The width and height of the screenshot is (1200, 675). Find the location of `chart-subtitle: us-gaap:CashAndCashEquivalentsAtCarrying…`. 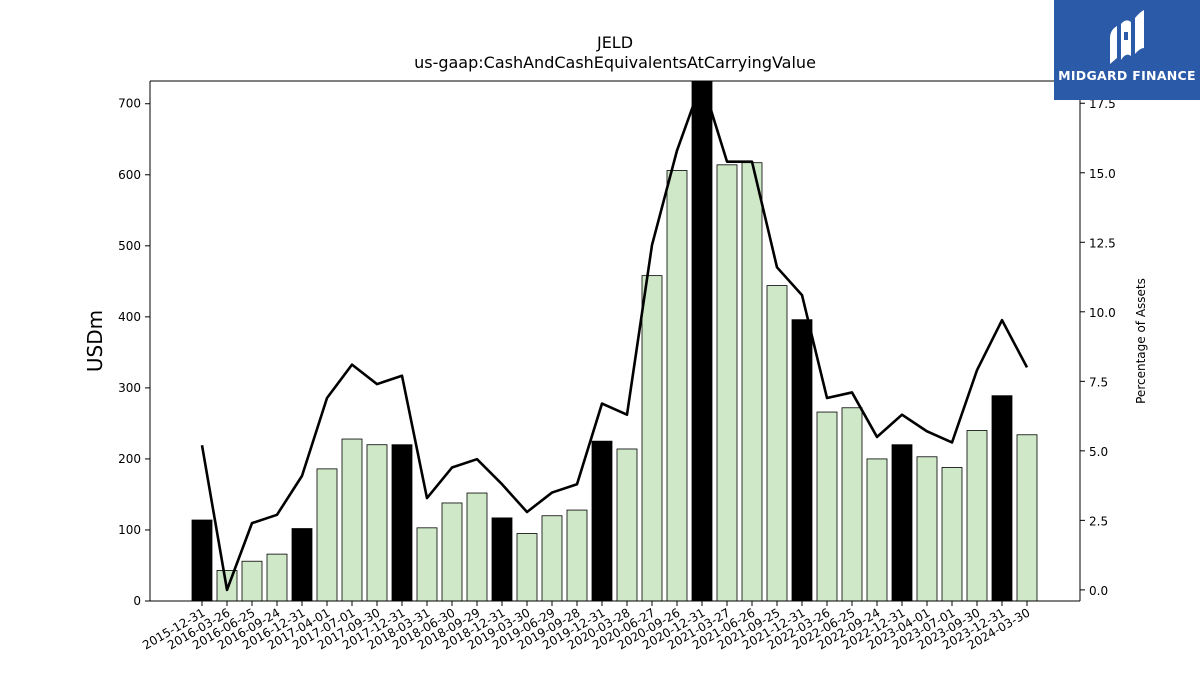

chart-subtitle: us-gaap:CashAndCashEquivalentsAtCarrying… is located at coordinates (615, 62).